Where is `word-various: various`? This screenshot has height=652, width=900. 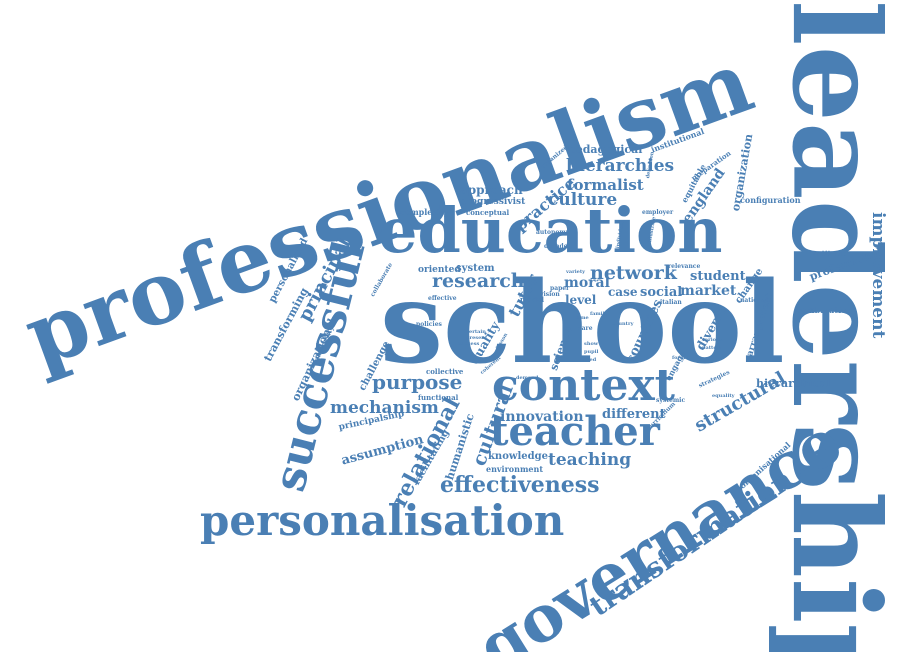
word-various: various is located at coordinates (712, 340).